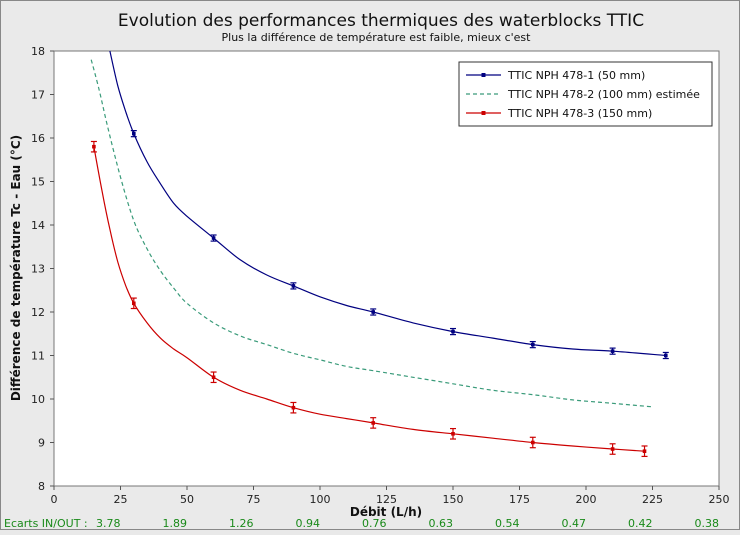 The height and width of the screenshot is (535, 740). I want to click on x-tick-label: 200, so click(586, 499).